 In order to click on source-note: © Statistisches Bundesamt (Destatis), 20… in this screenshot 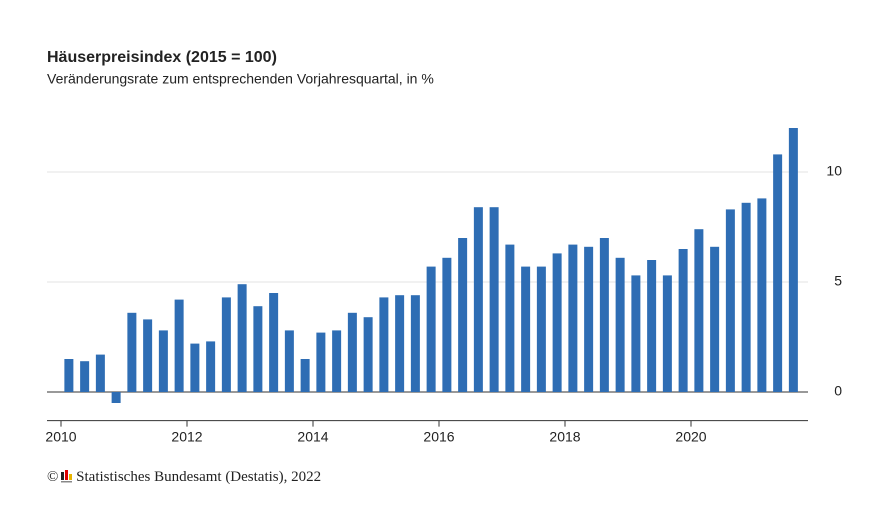, I will do `click(184, 477)`.